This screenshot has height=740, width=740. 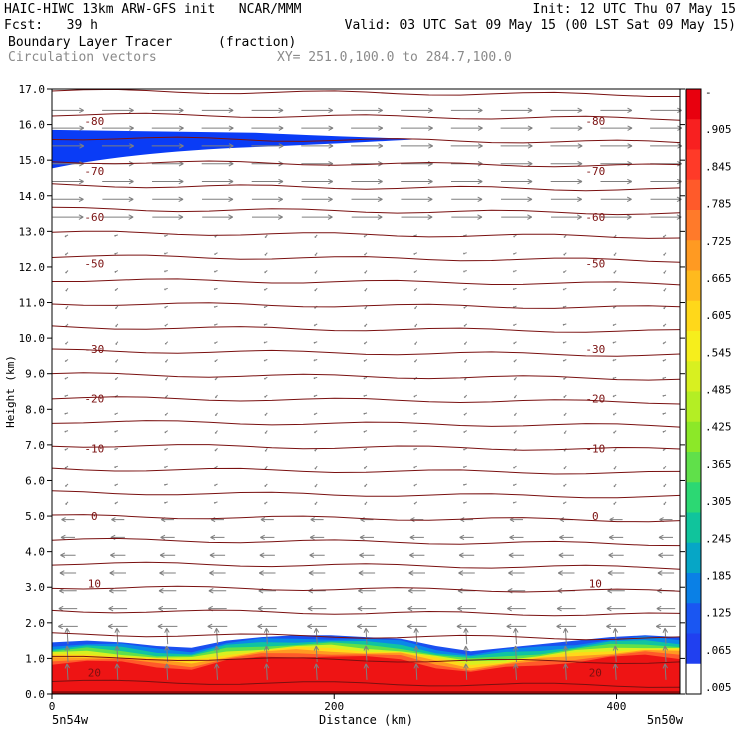 I want to click on vector-5-5.4, so click(x=316, y=503).